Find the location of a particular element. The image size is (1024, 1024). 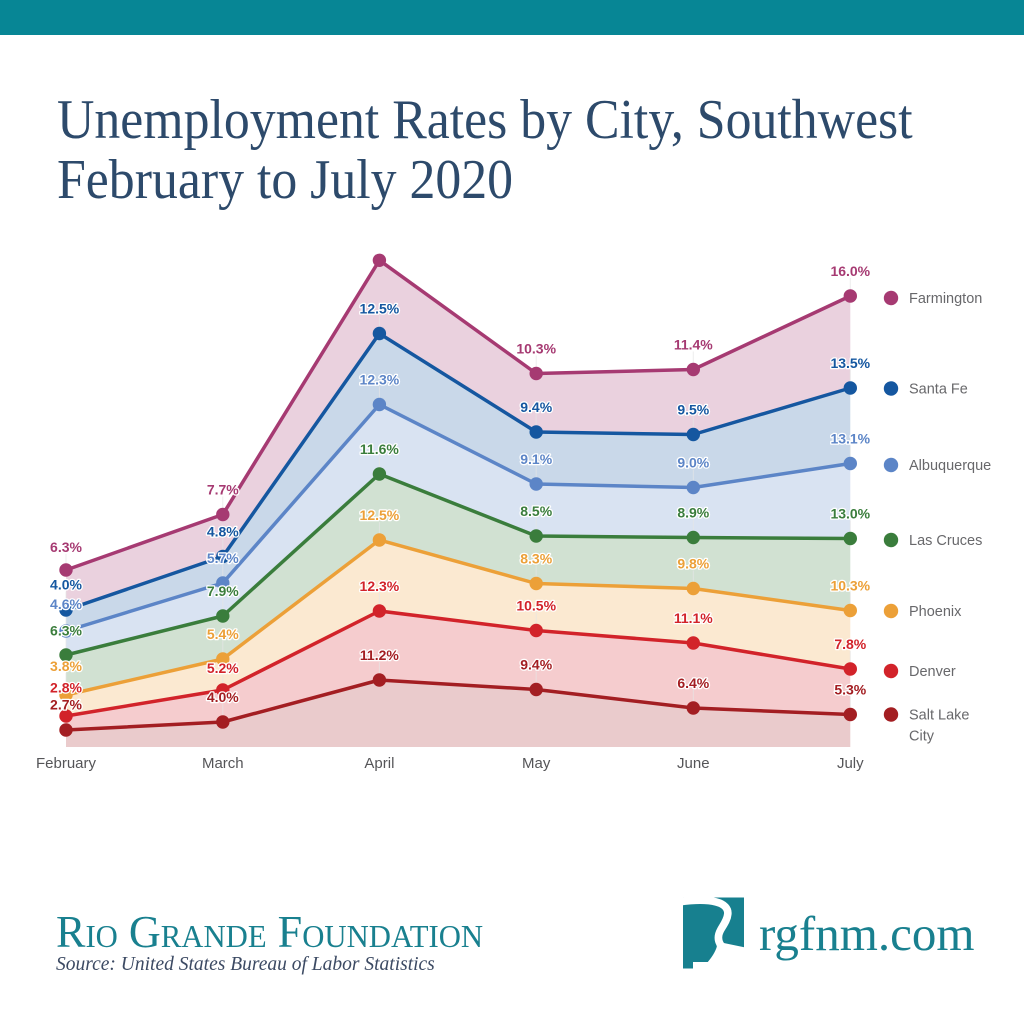

svg-text: 9.0% is located at coordinates (693, 463).